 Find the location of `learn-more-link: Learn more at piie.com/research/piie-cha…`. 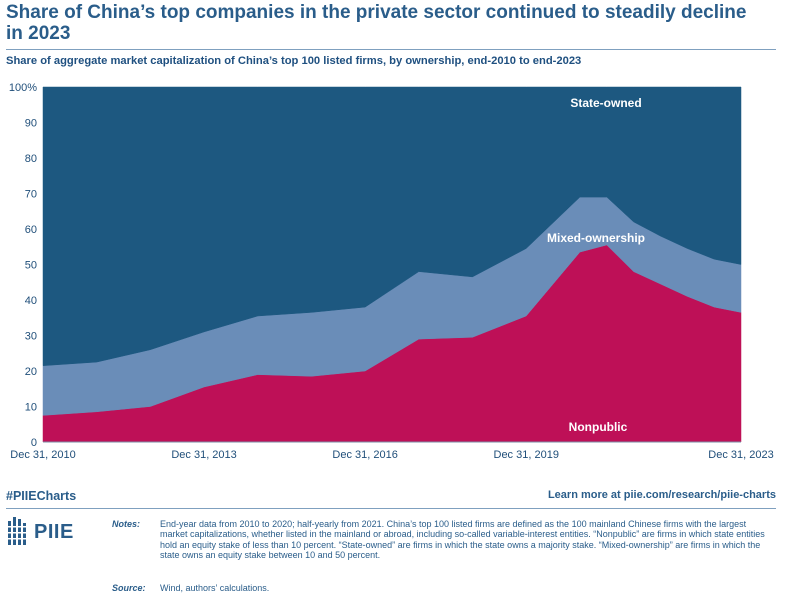

learn-more-link: Learn more at piie.com/research/piie-cha… is located at coordinates (661, 495).